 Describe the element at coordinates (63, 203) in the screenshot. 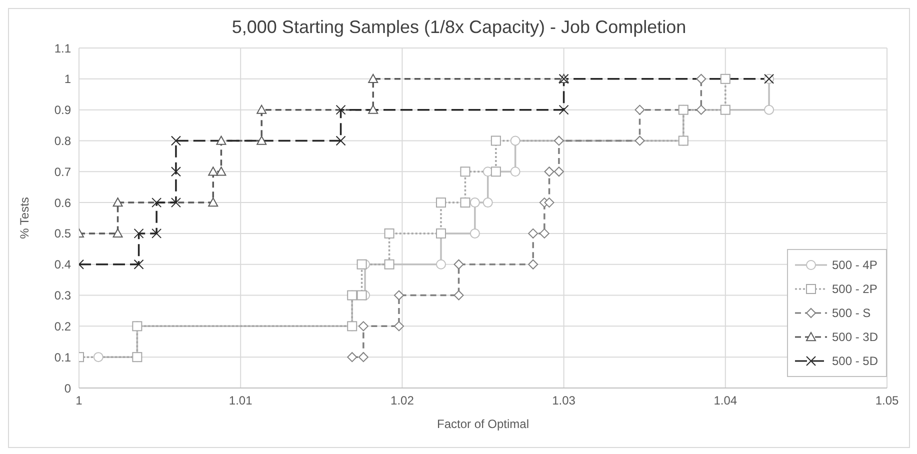

I see `y-tick-label: 0.6` at that location.